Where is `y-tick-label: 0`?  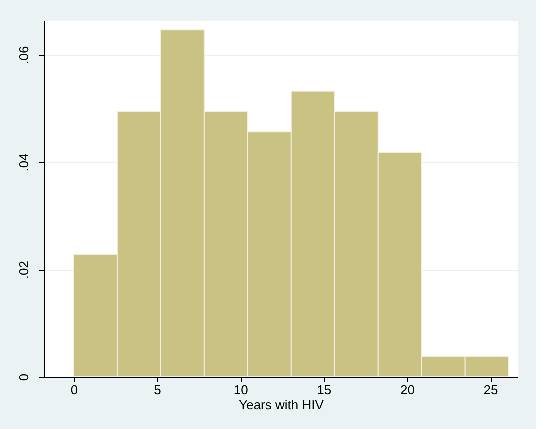
y-tick-label: 0 is located at coordinates (24, 378).